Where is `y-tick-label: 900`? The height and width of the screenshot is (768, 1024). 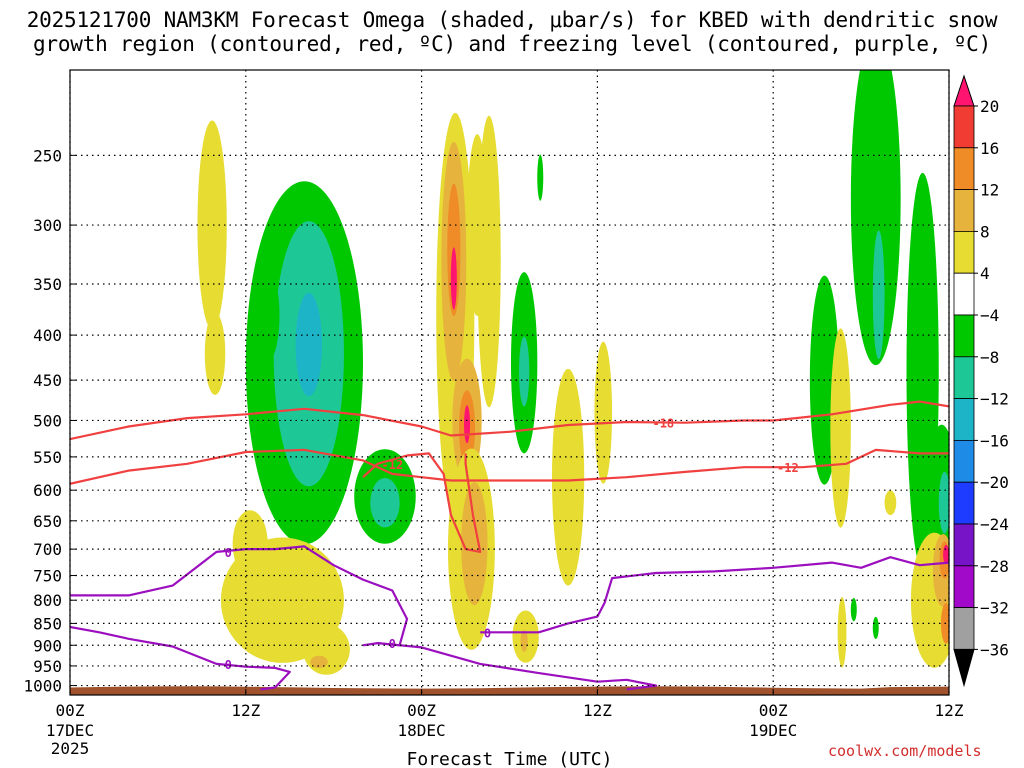 y-tick-label: 900 is located at coordinates (47, 645).